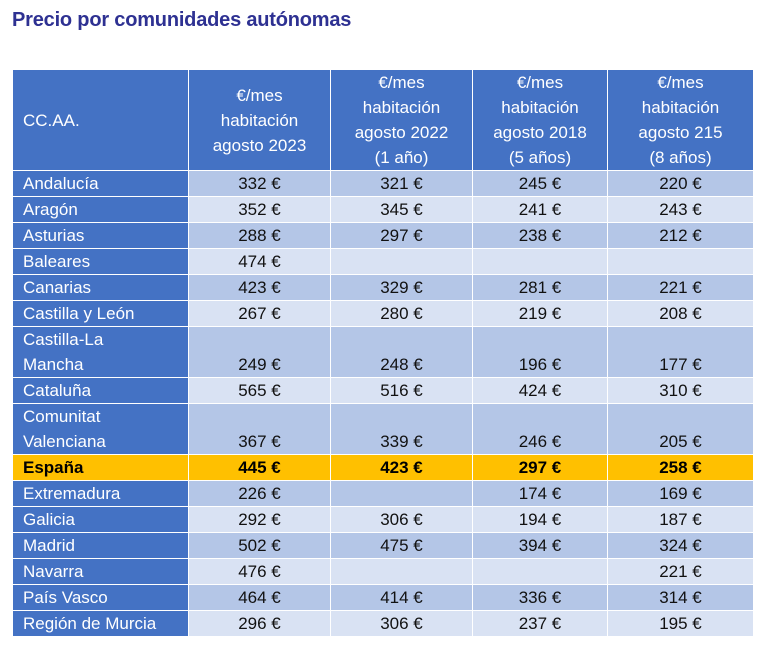 The image size is (766, 647). I want to click on price-cell: 258 €, so click(680, 467).